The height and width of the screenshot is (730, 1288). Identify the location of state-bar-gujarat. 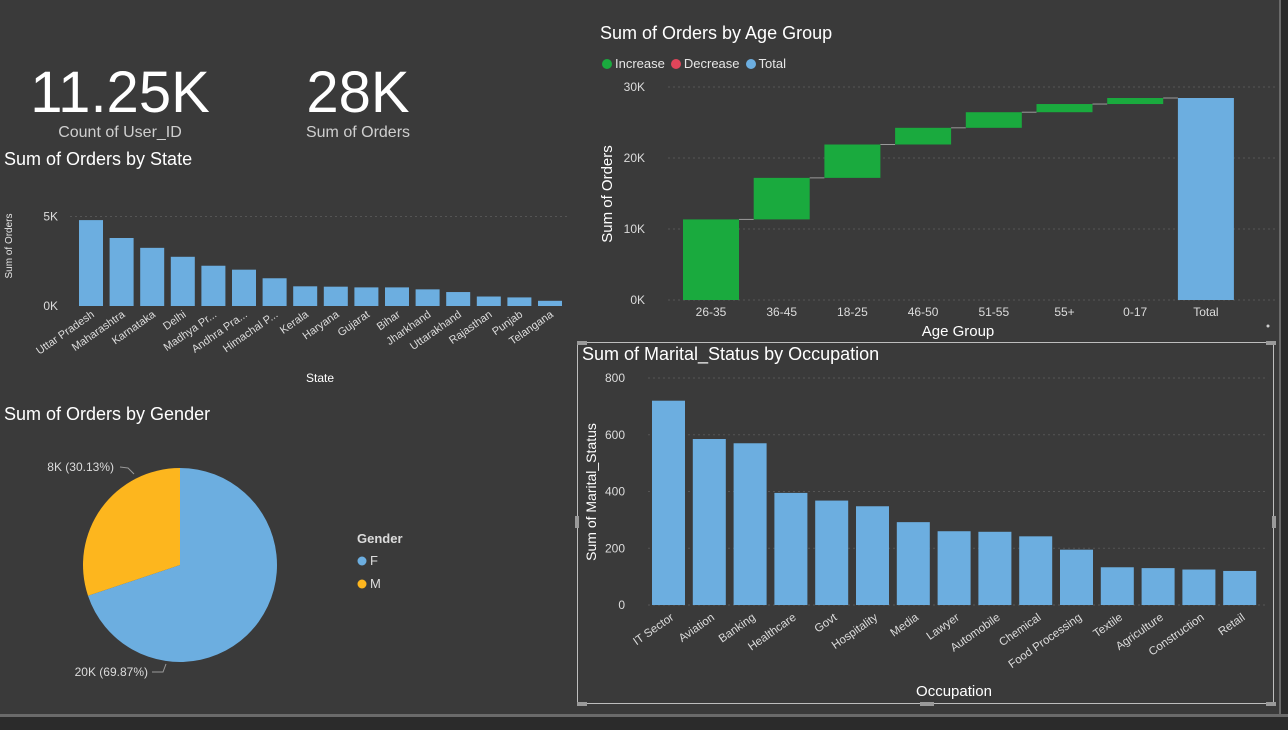
(366, 296).